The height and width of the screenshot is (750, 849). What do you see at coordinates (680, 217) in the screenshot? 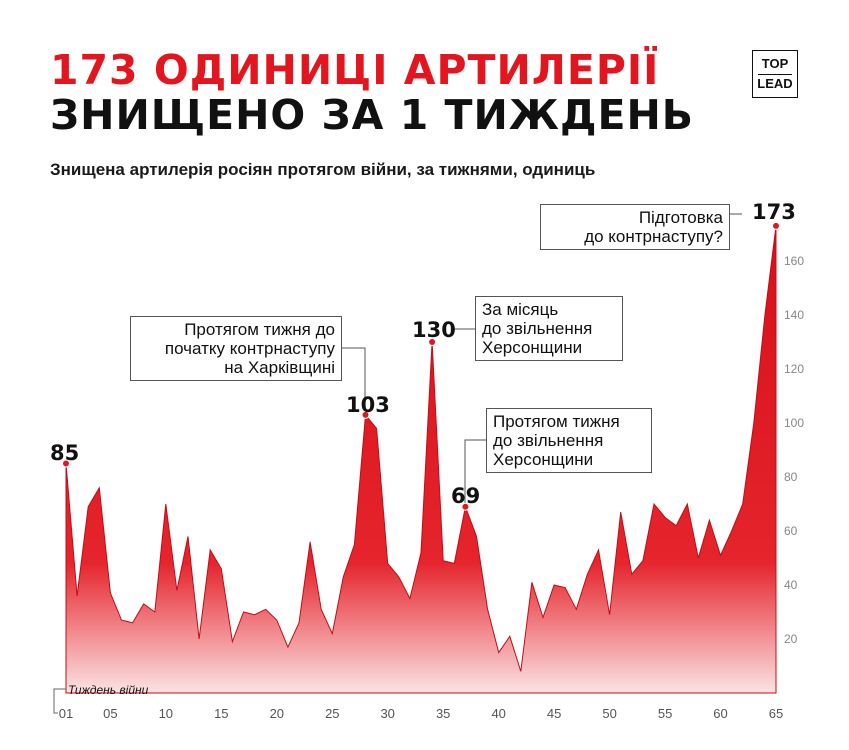
I see `annotation-counteroffensive-line-1: Підготовка` at bounding box center [680, 217].